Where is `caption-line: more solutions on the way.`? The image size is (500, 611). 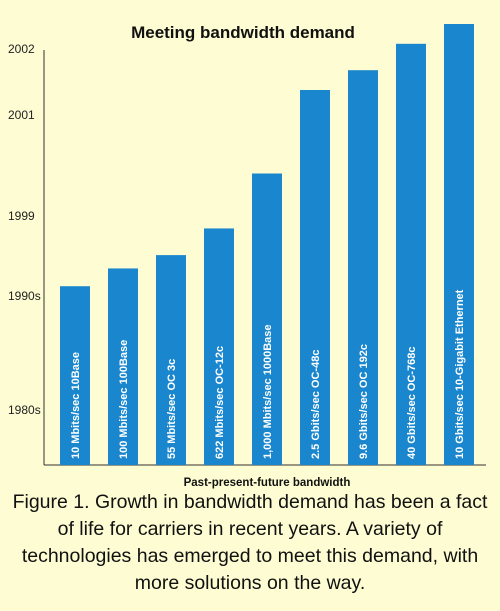
caption-line: more solutions on the way. is located at coordinates (250, 583).